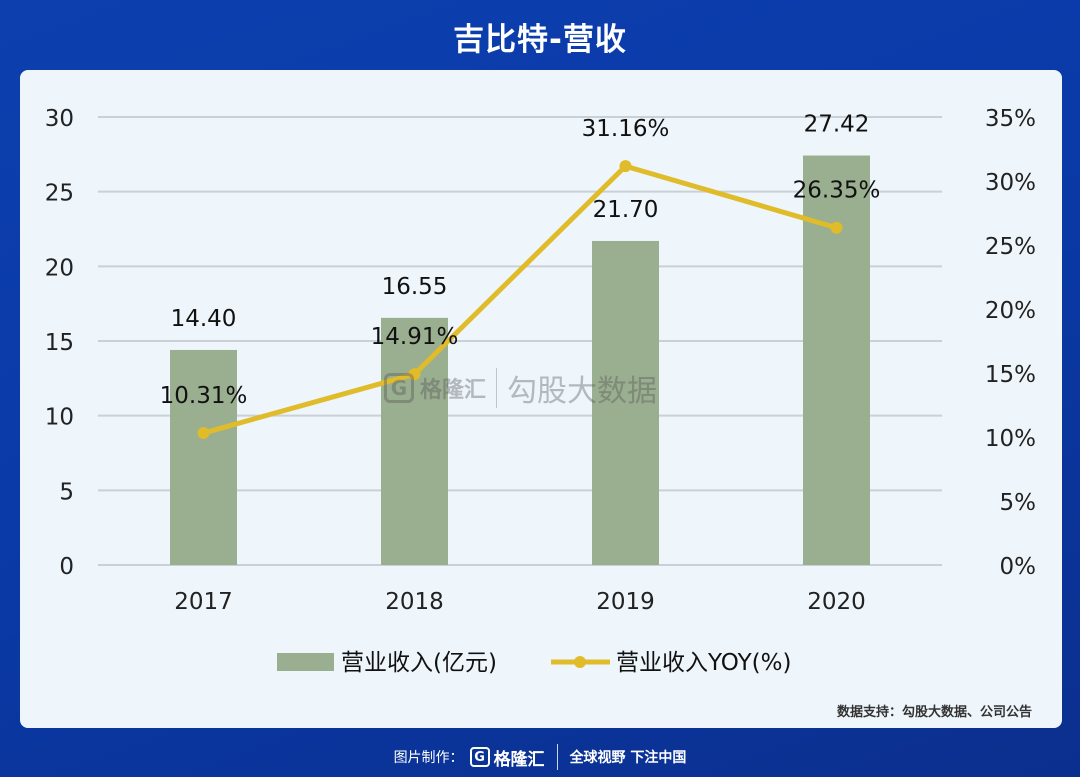 The image size is (1080, 777). What do you see at coordinates (66, 567) in the screenshot?
I see `y-left-tick-label: 0` at bounding box center [66, 567].